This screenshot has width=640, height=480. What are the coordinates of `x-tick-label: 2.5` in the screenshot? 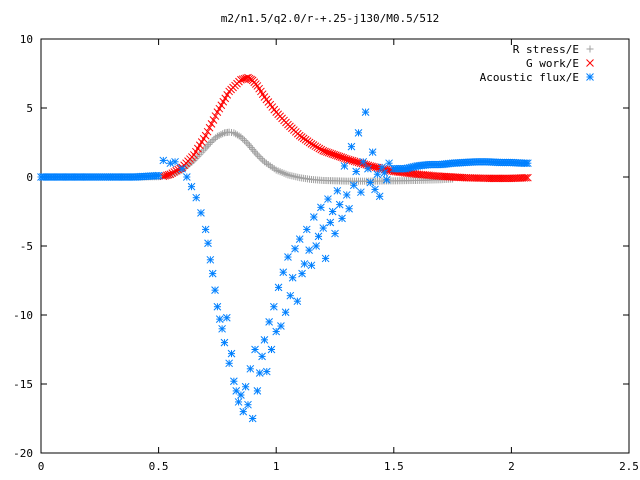 It's located at (629, 466).